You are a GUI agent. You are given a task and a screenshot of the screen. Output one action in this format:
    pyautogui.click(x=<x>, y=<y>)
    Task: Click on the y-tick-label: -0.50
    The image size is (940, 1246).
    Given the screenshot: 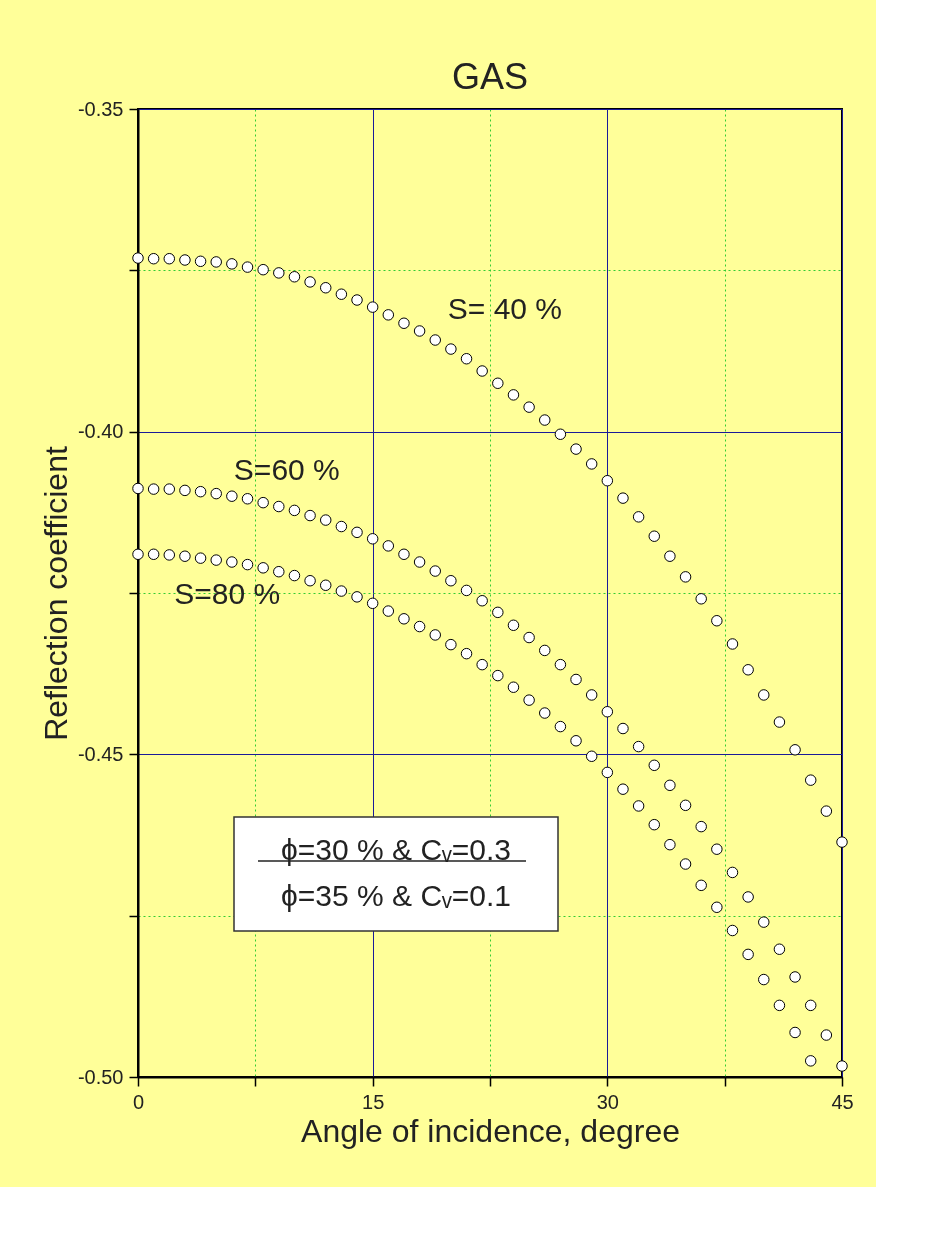 What is the action you would take?
    pyautogui.click(x=100, y=1076)
    